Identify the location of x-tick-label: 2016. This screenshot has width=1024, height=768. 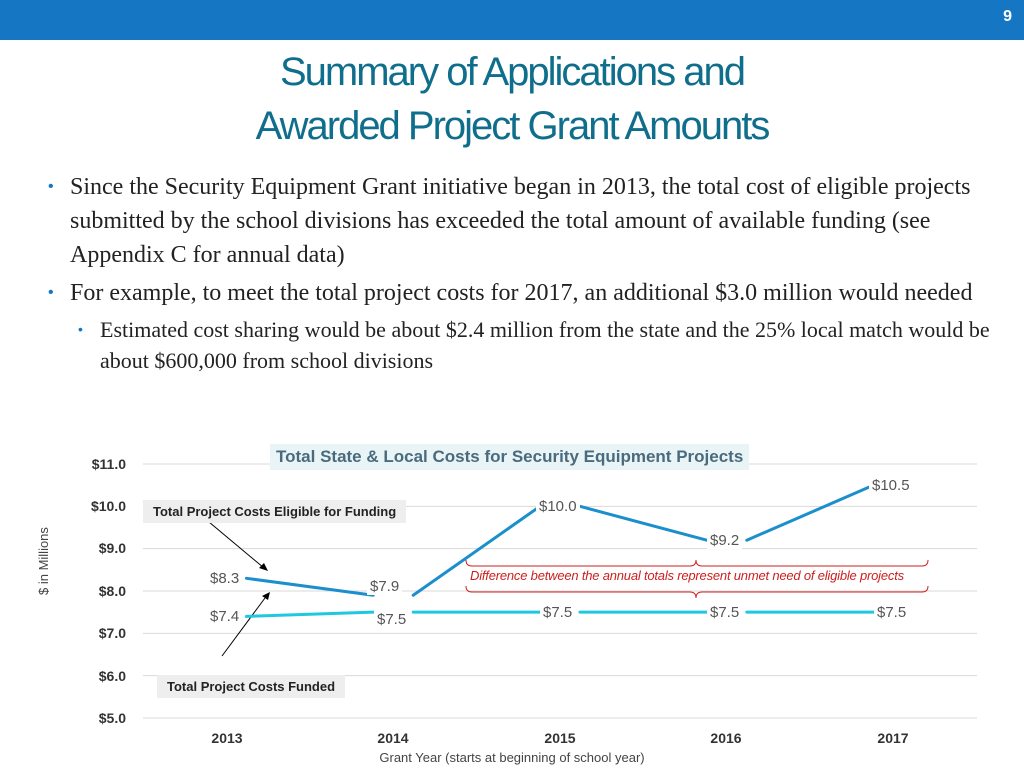
(726, 738).